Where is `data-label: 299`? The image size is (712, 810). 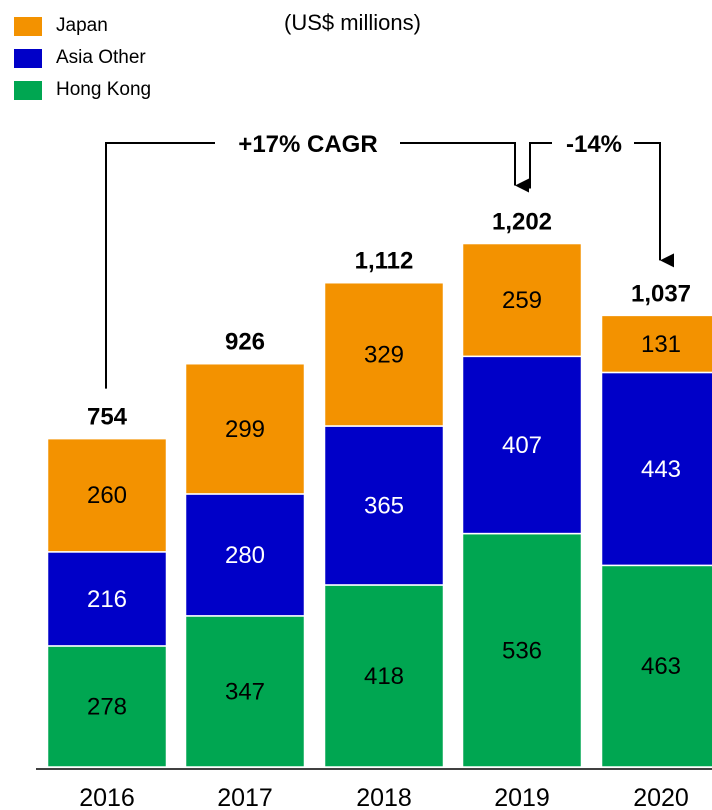 data-label: 299 is located at coordinates (245, 429).